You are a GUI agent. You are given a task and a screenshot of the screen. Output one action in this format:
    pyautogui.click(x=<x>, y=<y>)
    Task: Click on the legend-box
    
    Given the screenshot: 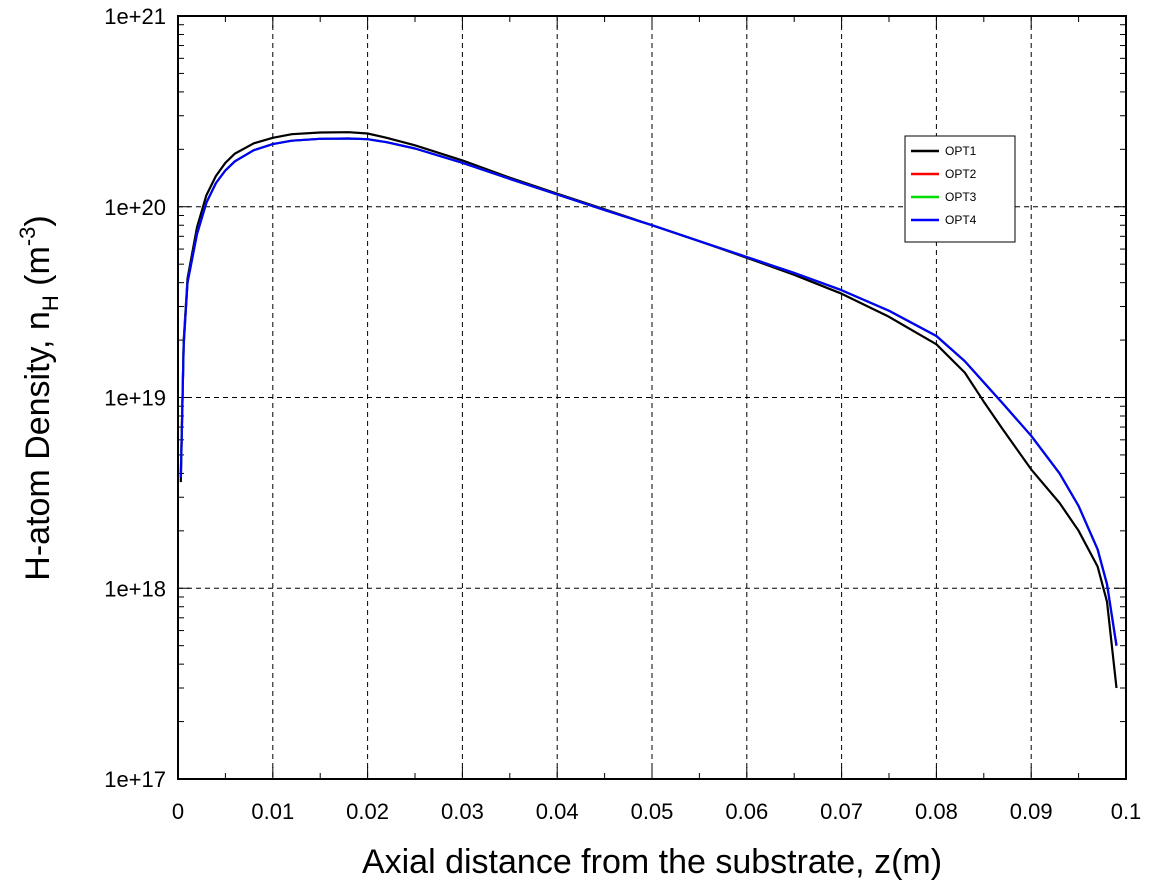 What is the action you would take?
    pyautogui.click(x=960, y=189)
    